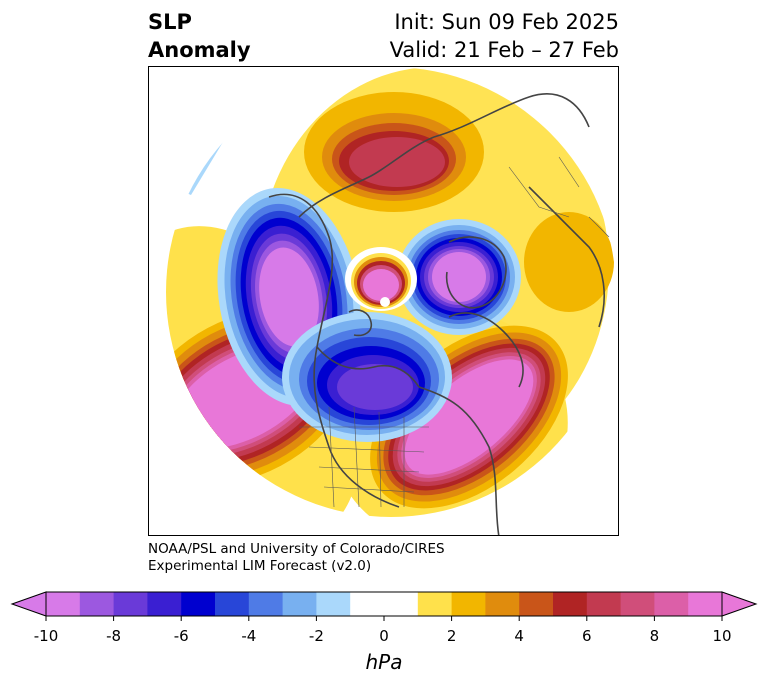 The width and height of the screenshot is (768, 686). I want to click on colorbar-tick-label: 0, so click(384, 636).